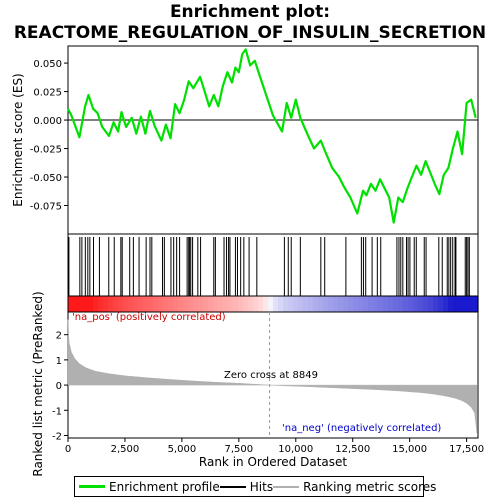  Describe the element at coordinates (57, 436) in the screenshot. I see `rank-y-tick-label: -2` at that location.